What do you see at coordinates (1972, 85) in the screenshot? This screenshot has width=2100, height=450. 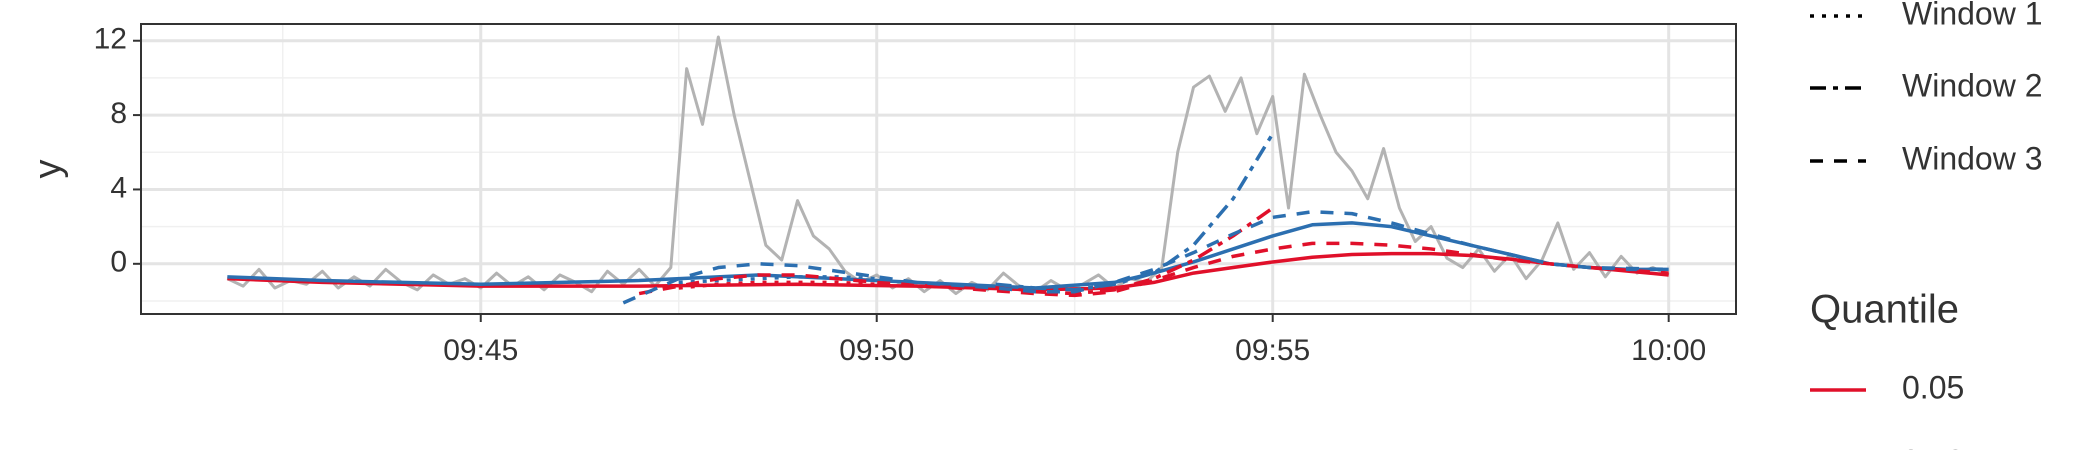 I see `legend-label: Window 2` at bounding box center [1972, 85].